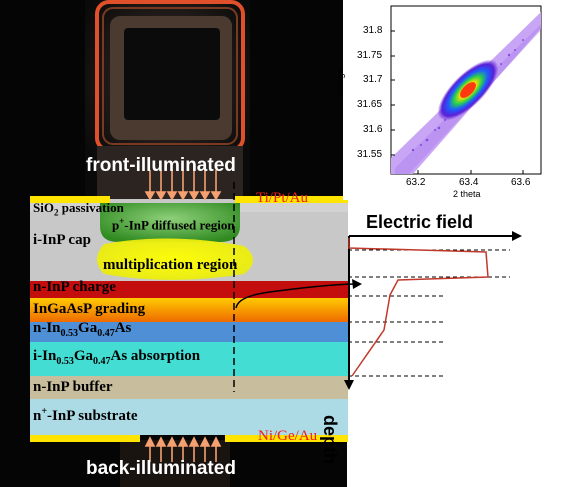 The image size is (569, 487). I want to click on field-profile, so click(429, 313).